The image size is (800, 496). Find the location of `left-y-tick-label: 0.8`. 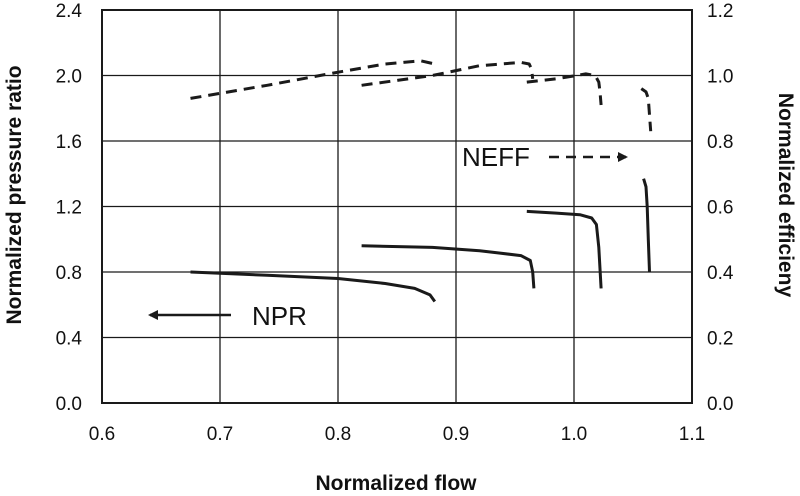

left-y-tick-label: 0.8 is located at coordinates (69, 273).